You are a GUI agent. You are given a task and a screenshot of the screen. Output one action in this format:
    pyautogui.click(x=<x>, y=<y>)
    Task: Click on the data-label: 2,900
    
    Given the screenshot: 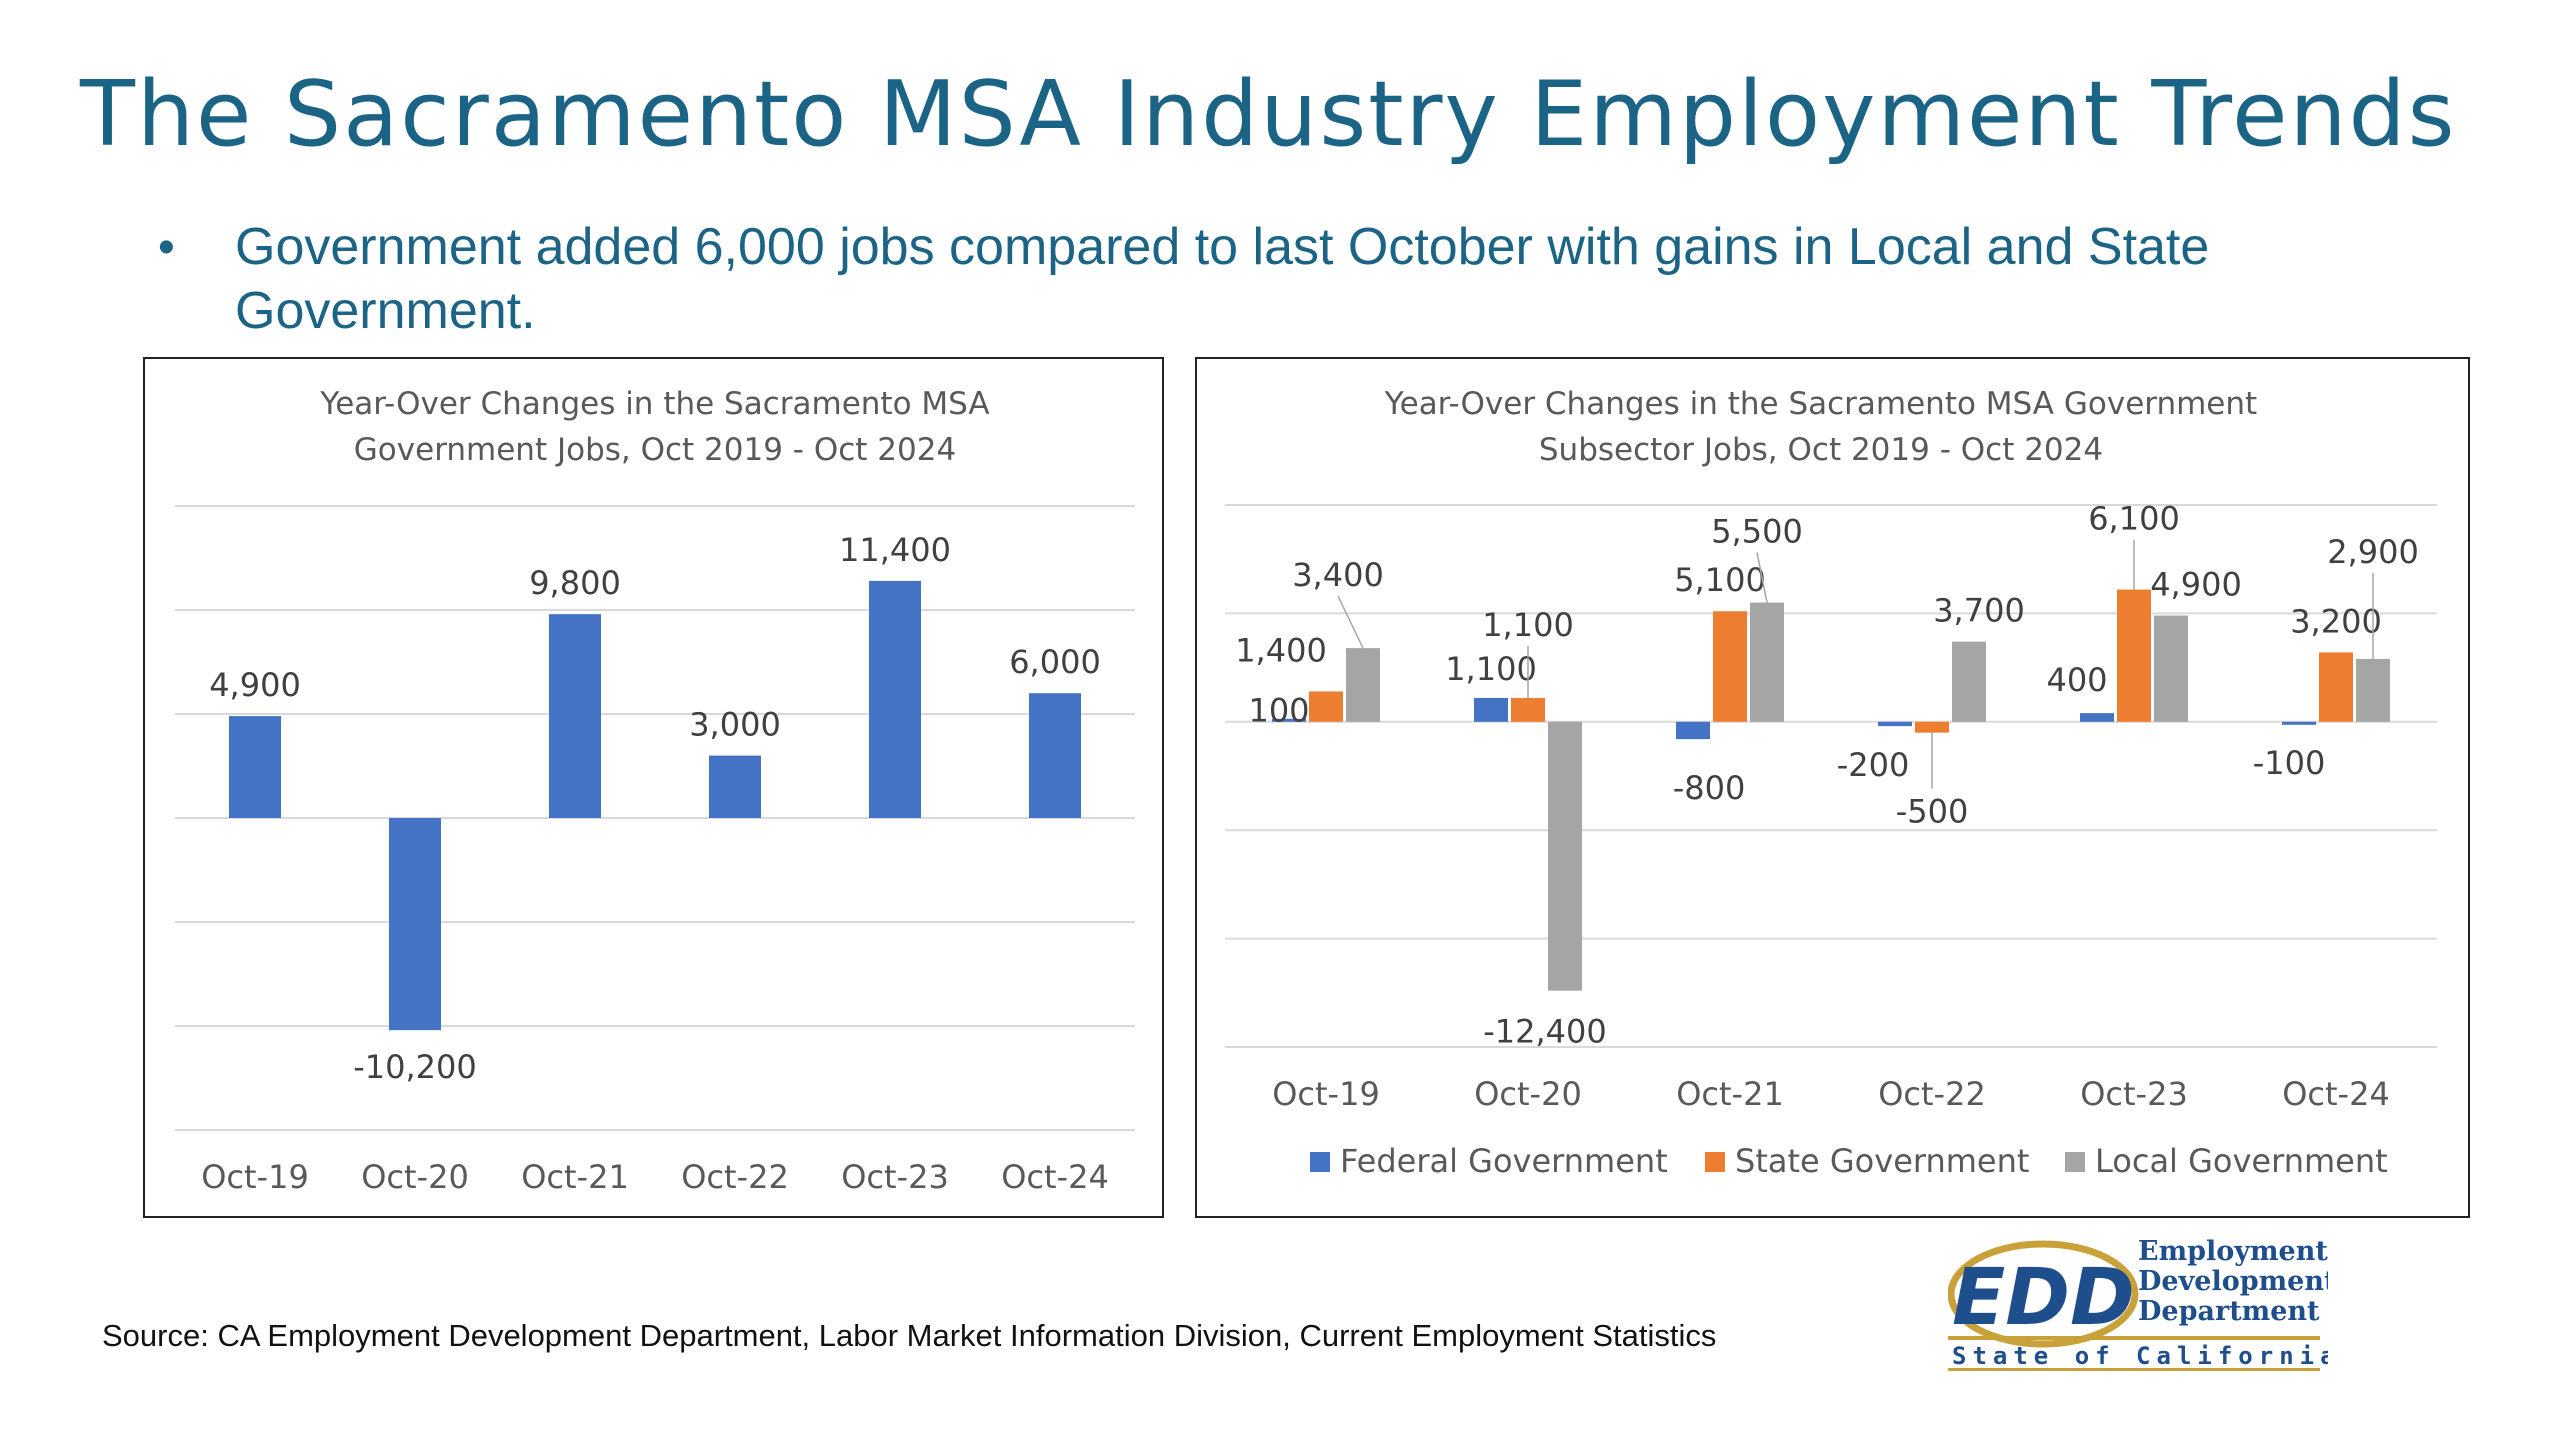 What is the action you would take?
    pyautogui.click(x=2373, y=552)
    